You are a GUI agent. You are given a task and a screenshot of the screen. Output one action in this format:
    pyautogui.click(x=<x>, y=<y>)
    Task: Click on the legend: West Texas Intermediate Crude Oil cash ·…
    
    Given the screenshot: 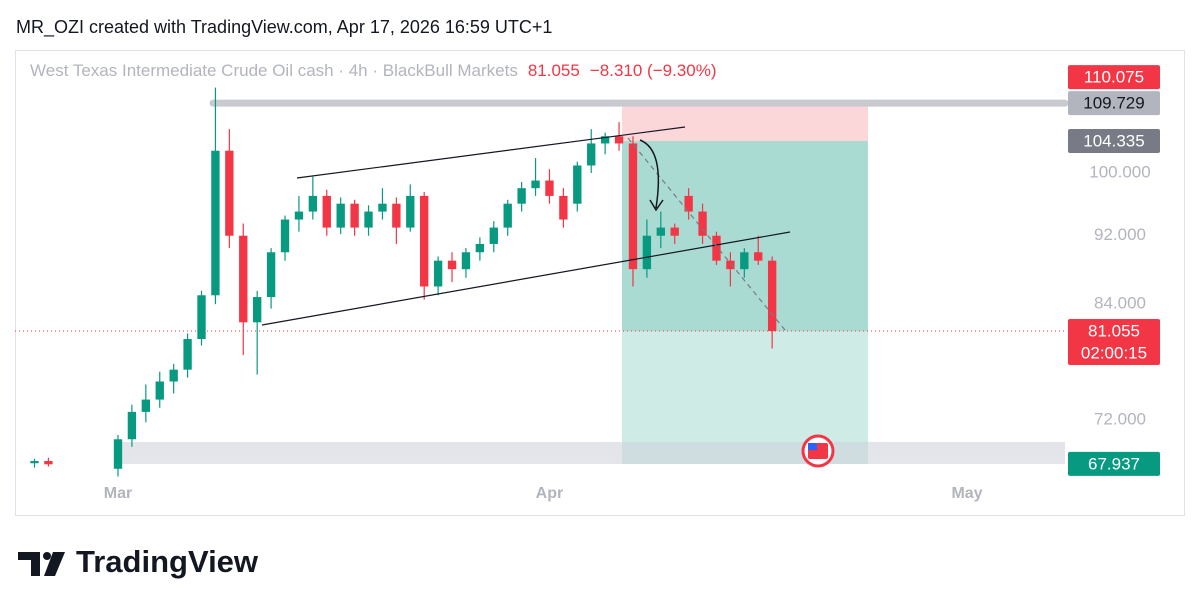 What is the action you would take?
    pyautogui.click(x=373, y=70)
    